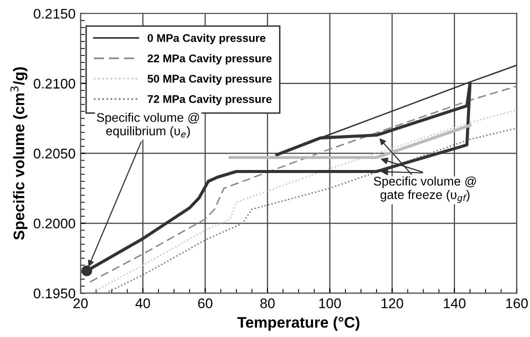  What do you see at coordinates (267, 303) in the screenshot?
I see `x-tick-label: 80` at bounding box center [267, 303].